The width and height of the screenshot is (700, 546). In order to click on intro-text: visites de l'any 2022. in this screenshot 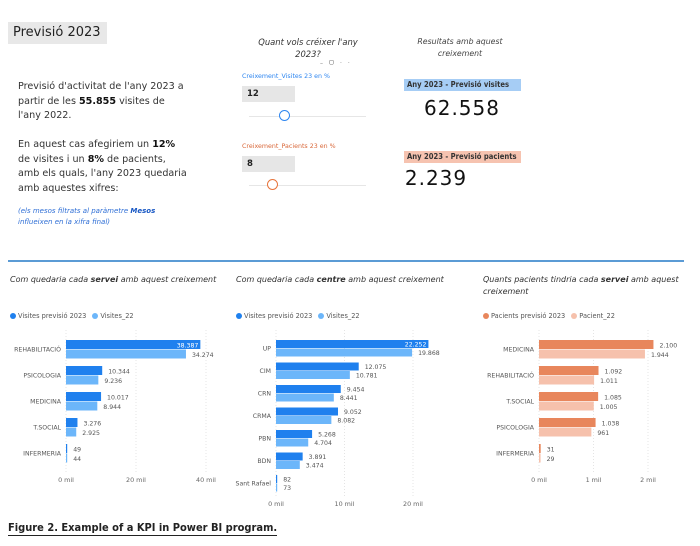, I will do `click(91, 108)`.